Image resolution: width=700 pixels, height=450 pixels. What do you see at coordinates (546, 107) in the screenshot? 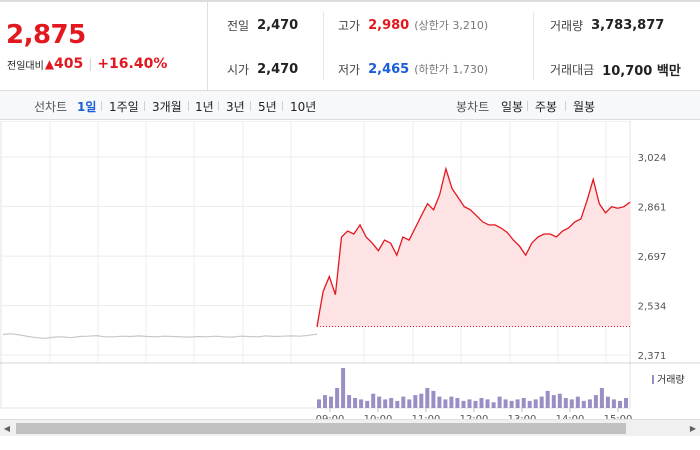
I see `tab-weekly-candle: 주봉` at bounding box center [546, 107].